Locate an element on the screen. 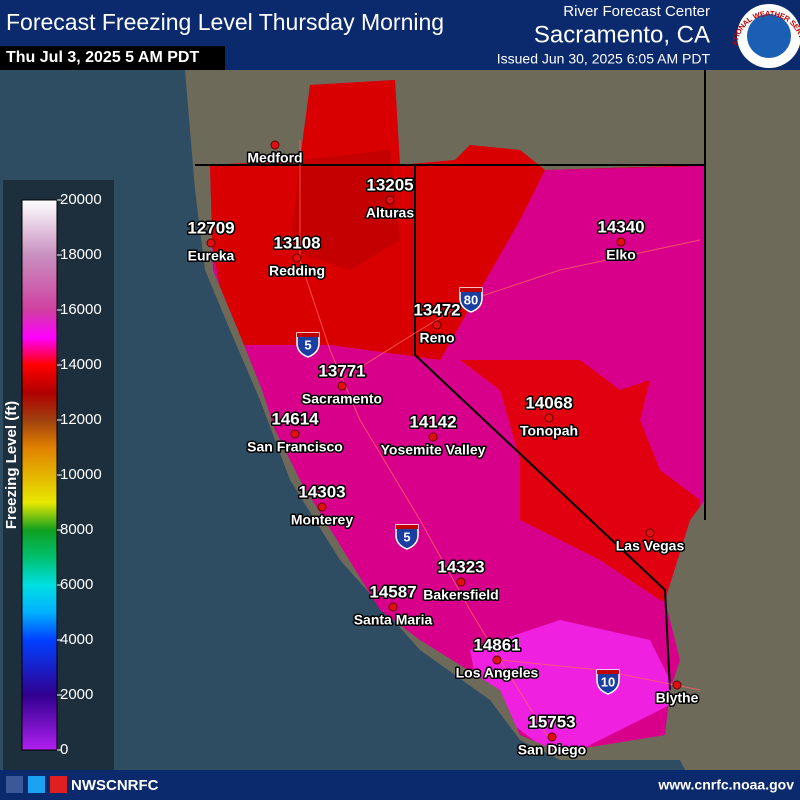 This screenshot has width=800, height=800. freezing-level-value: 14323 is located at coordinates (460, 566).